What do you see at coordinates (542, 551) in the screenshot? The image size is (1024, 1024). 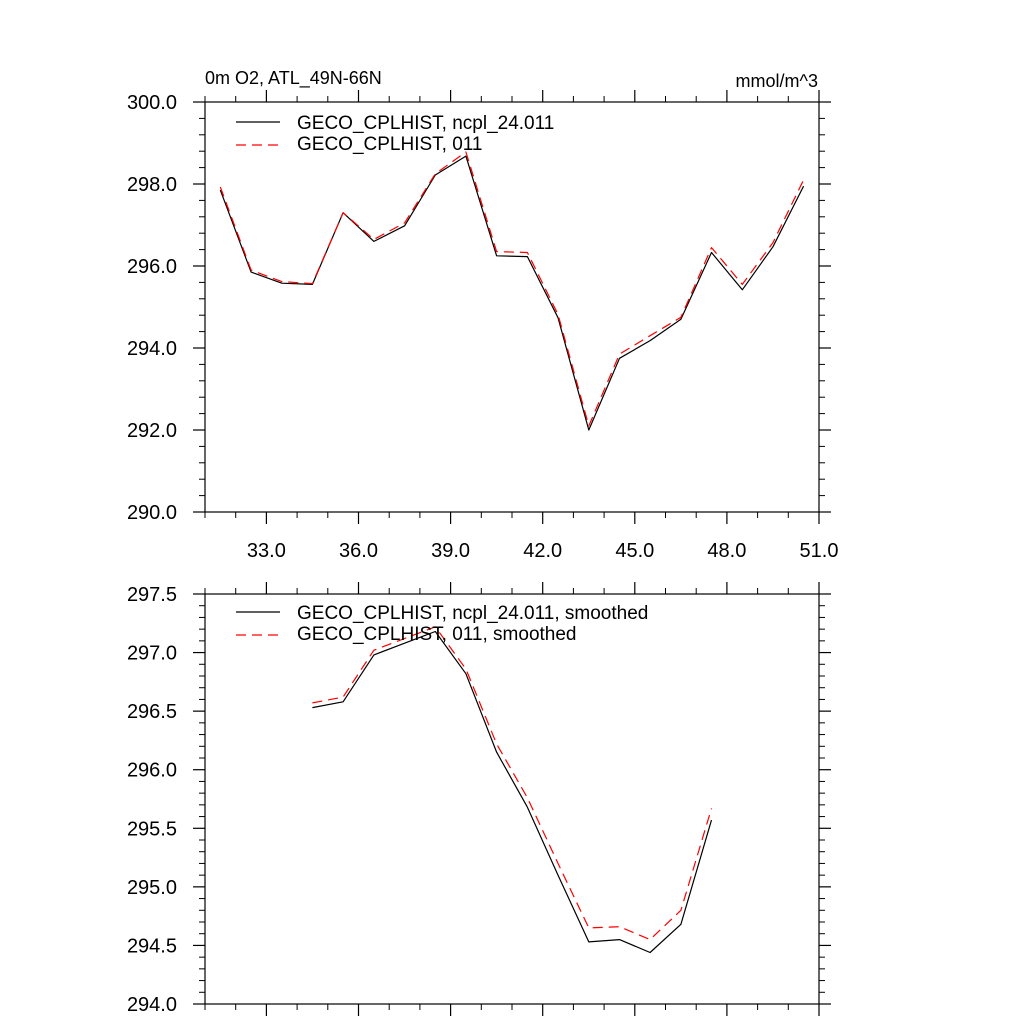 I see `x-tick-label: 42.0` at bounding box center [542, 551].